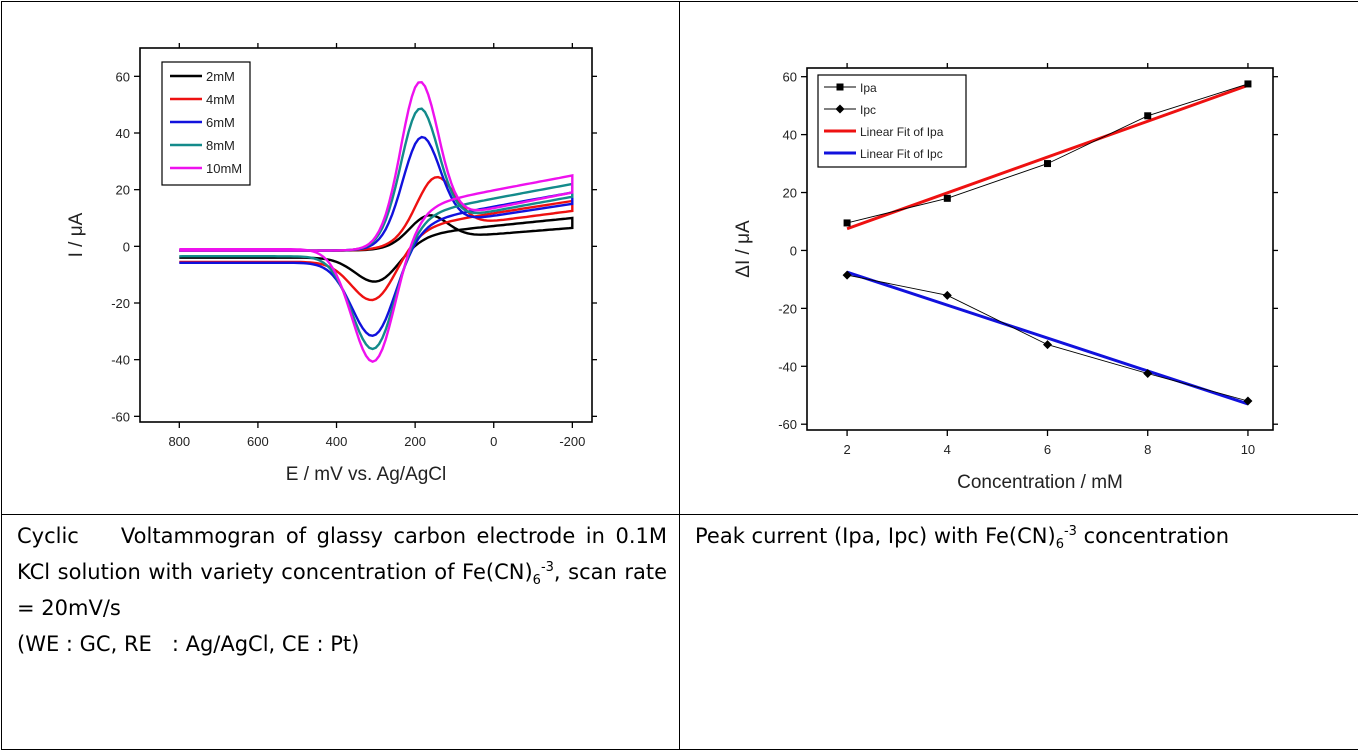 The width and height of the screenshot is (1358, 750). Describe the element at coordinates (224, 168) in the screenshot. I see `legend-label: 10mM` at that location.